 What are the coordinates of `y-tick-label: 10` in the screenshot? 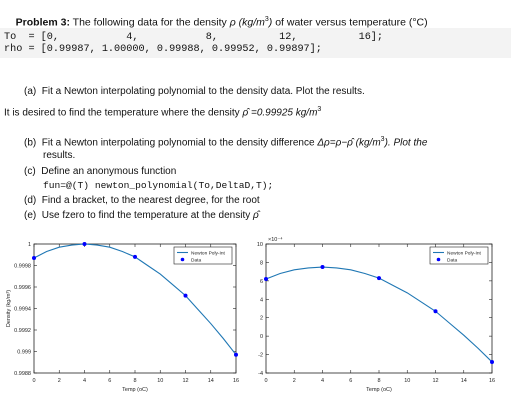 It's located at (260, 245).